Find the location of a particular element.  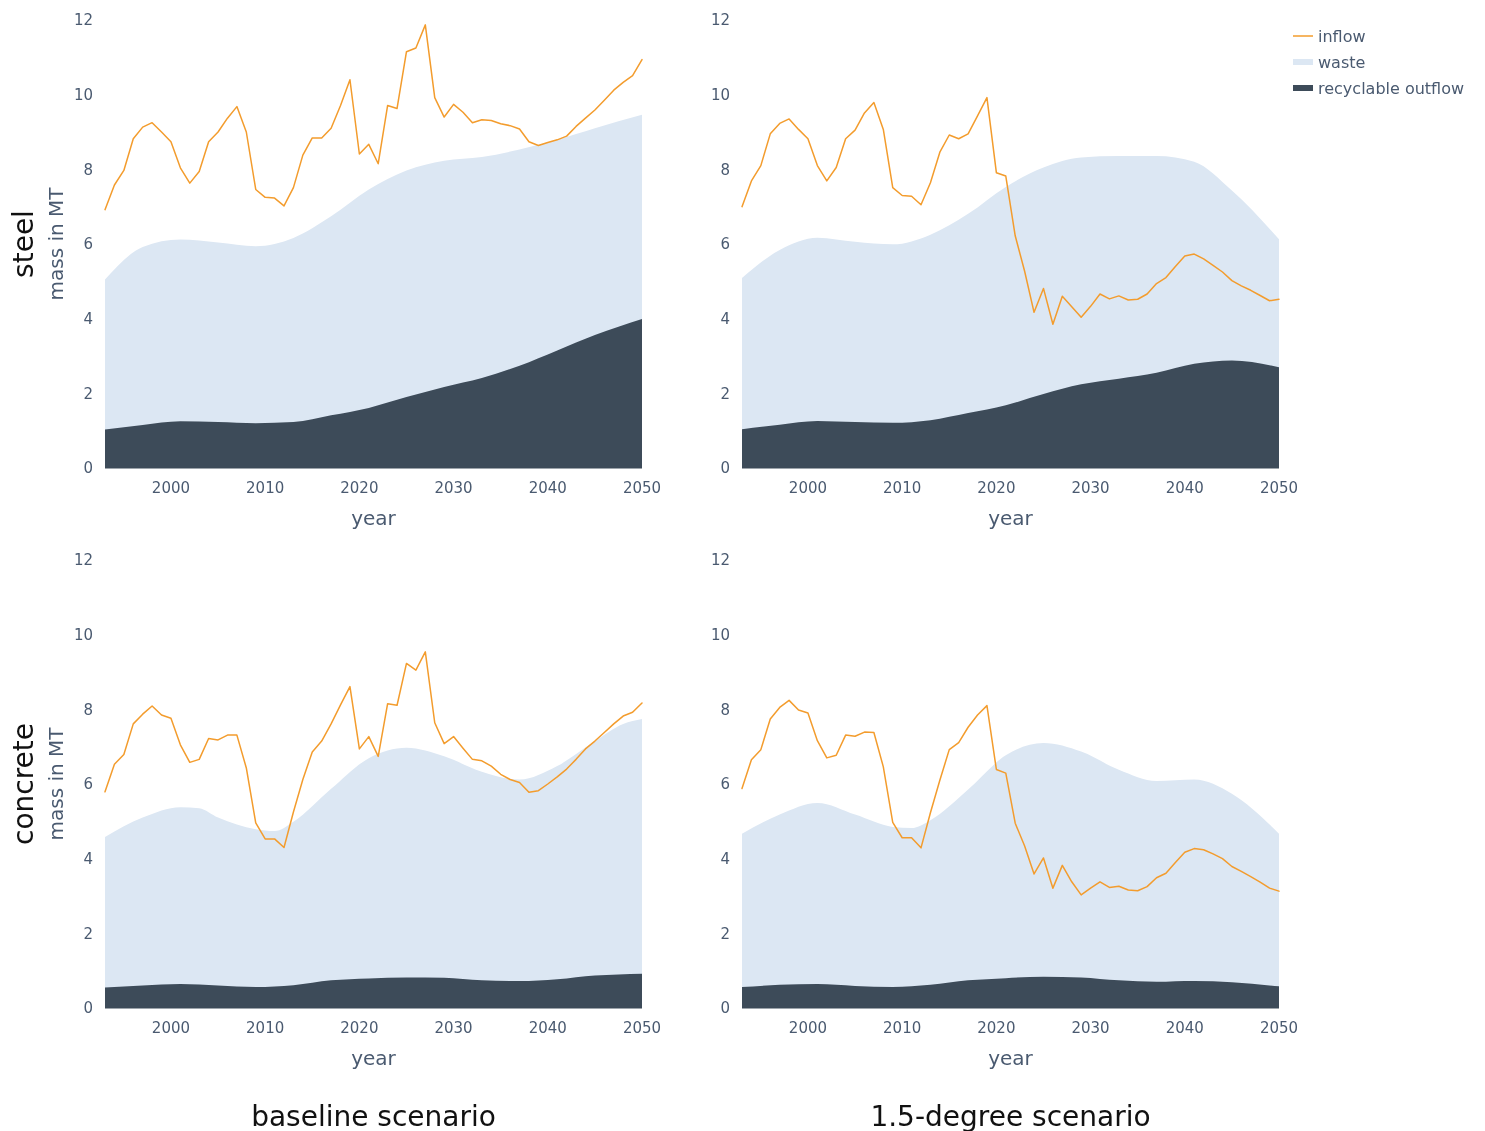

text: steel is located at coordinates (23, 244).